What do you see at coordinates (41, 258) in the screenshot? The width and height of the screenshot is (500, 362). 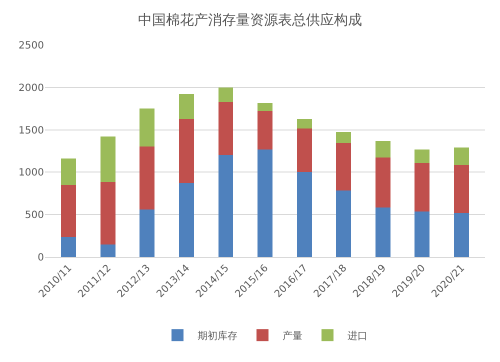 I see `y-tick-label: 0` at bounding box center [41, 258].